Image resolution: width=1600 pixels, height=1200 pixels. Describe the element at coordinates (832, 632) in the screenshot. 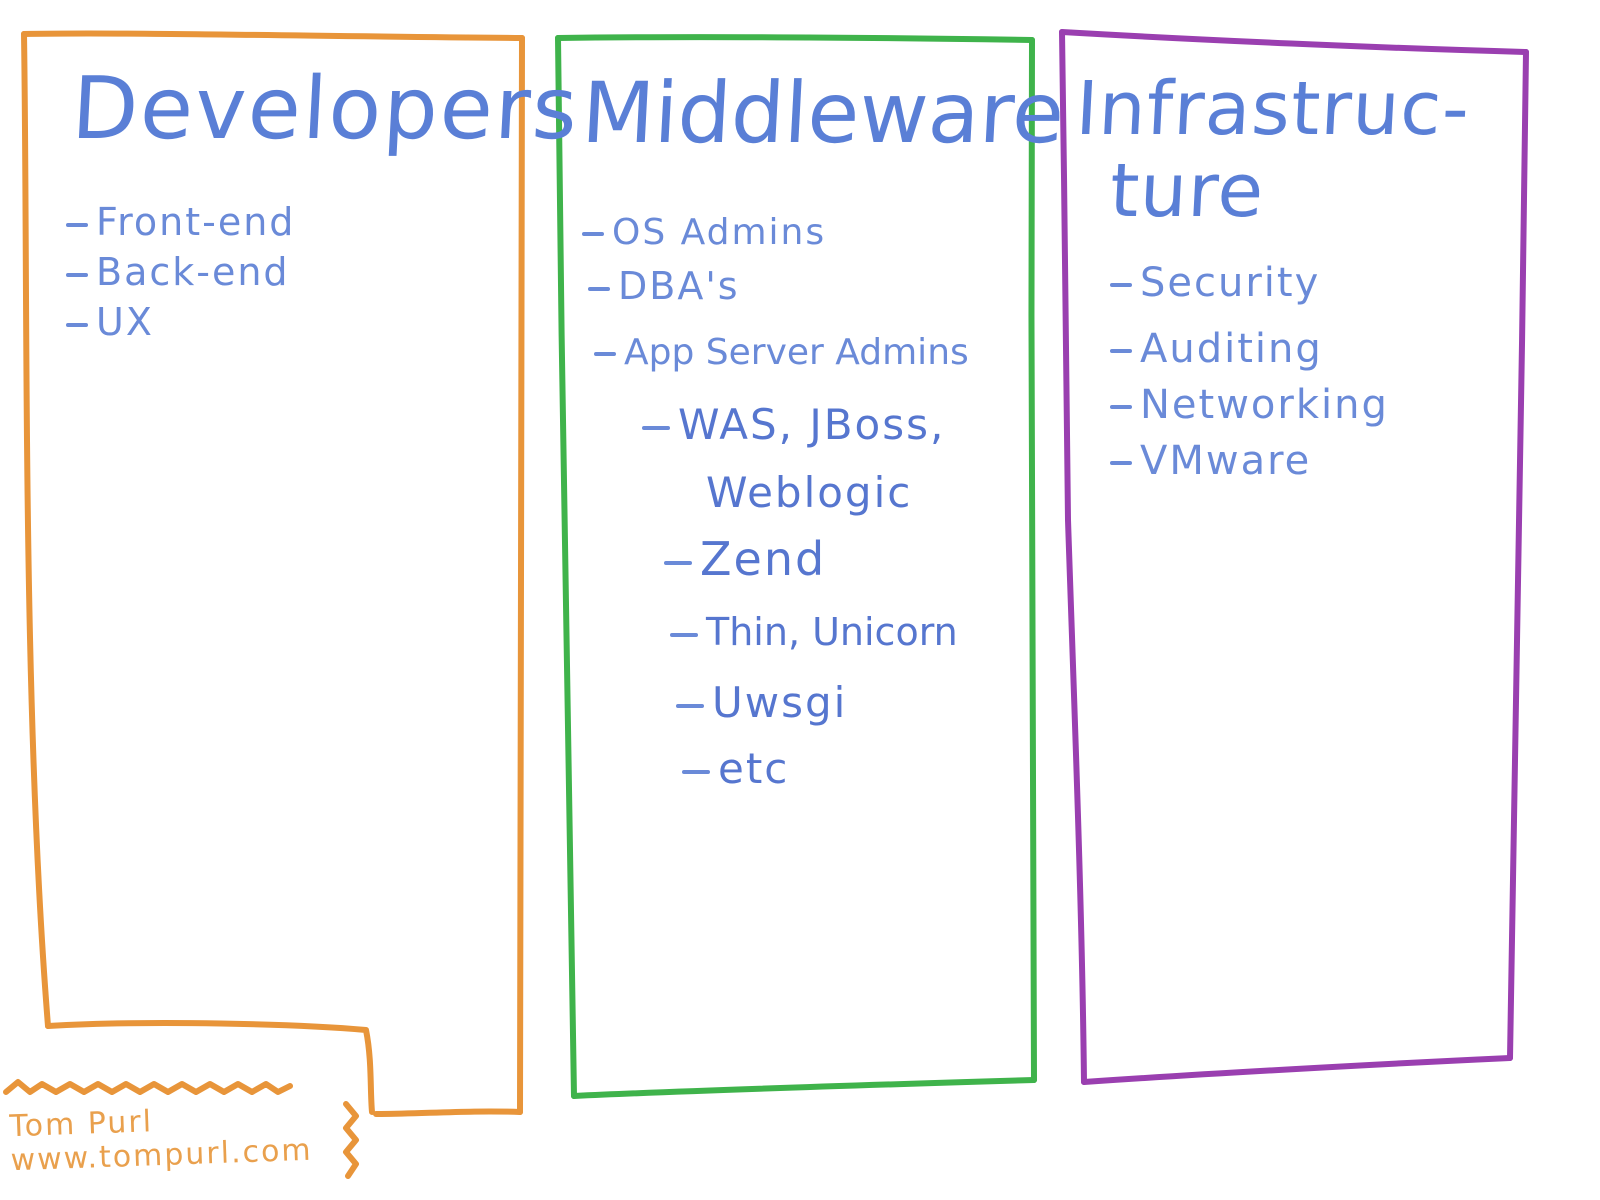

I see `sub-list-item-label: Thin, Unicorn` at that location.